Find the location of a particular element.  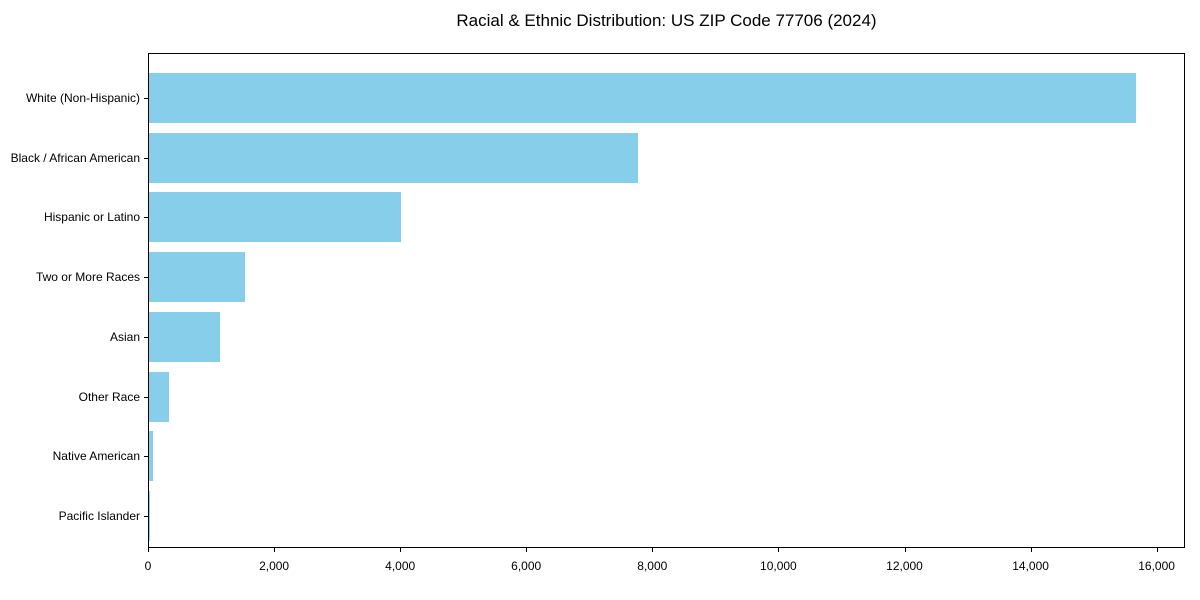

bar-other-race is located at coordinates (159, 396).